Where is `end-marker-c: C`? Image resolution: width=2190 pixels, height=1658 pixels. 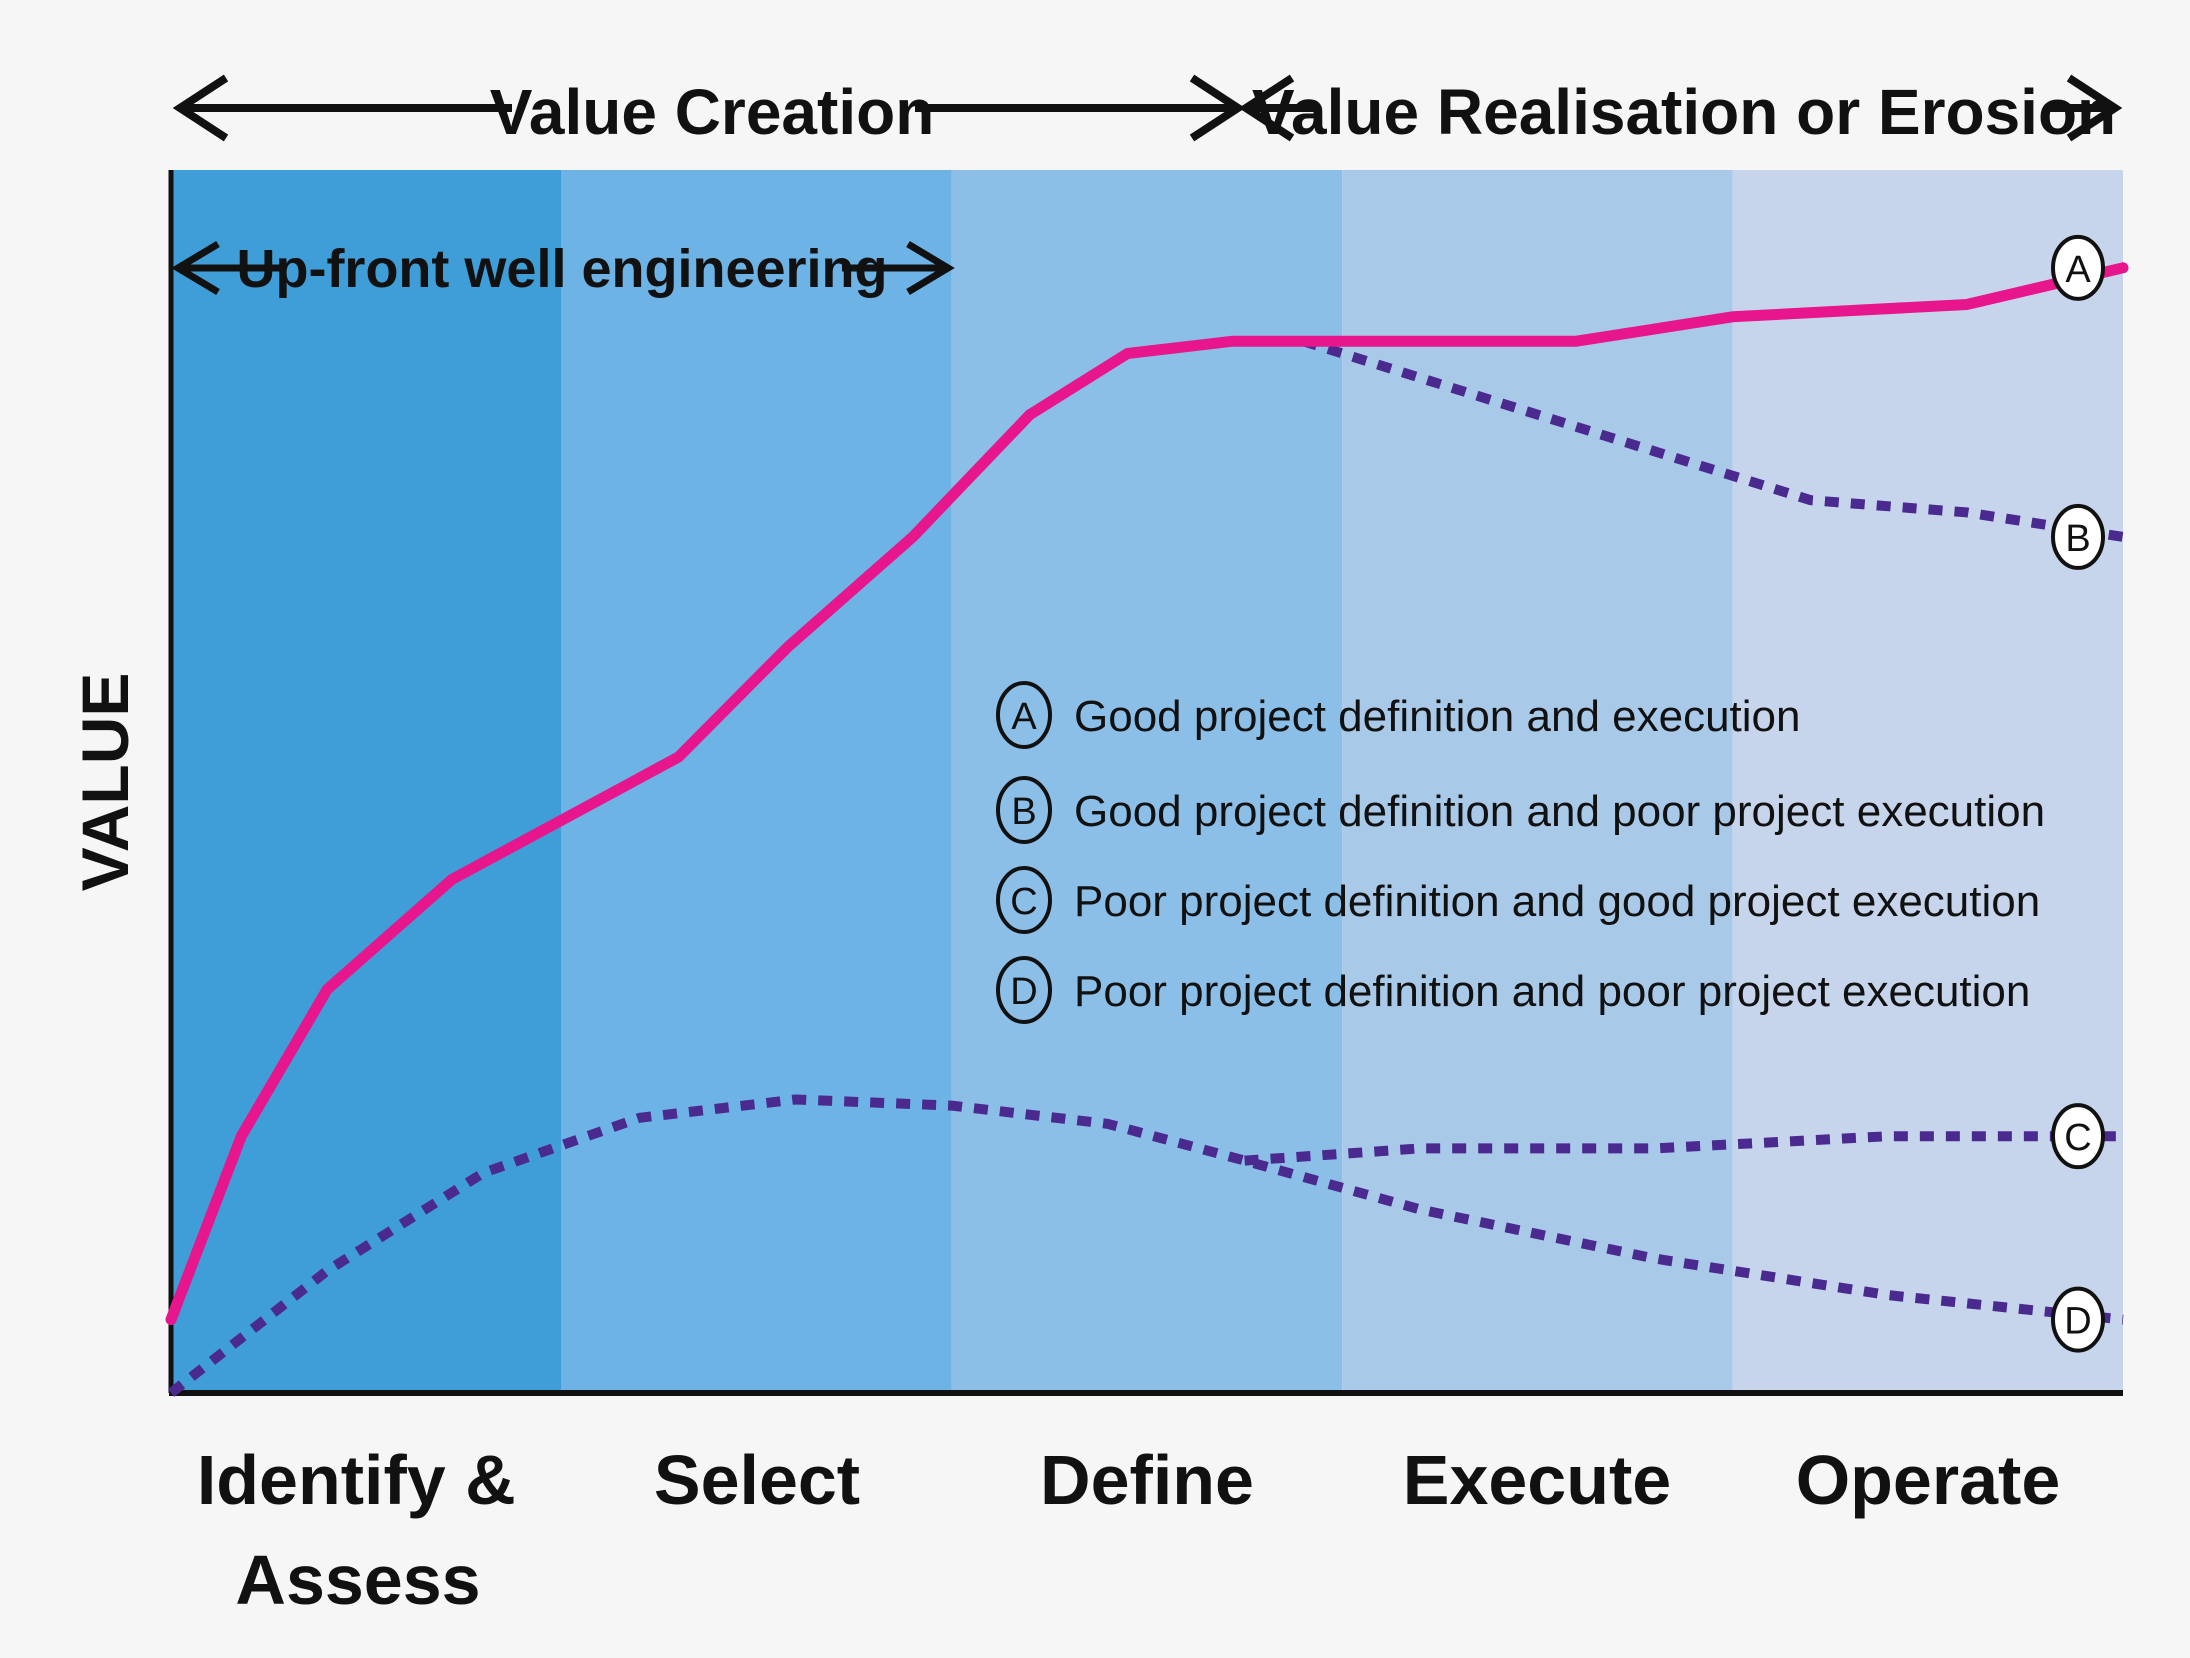
end-marker-c: C is located at coordinates (2078, 1136).